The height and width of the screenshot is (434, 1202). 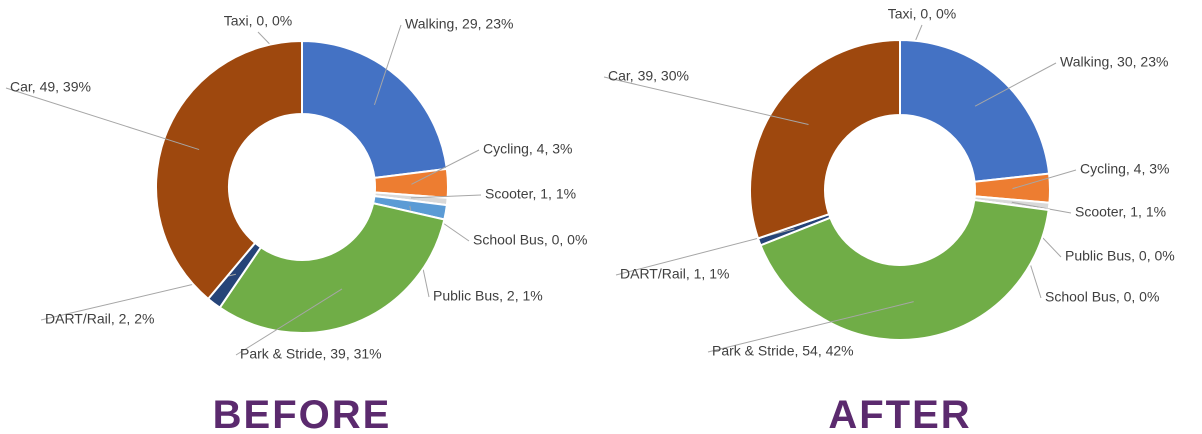 I want to click on data-label: DART/Rail, 2, 2%, so click(x=99, y=319).